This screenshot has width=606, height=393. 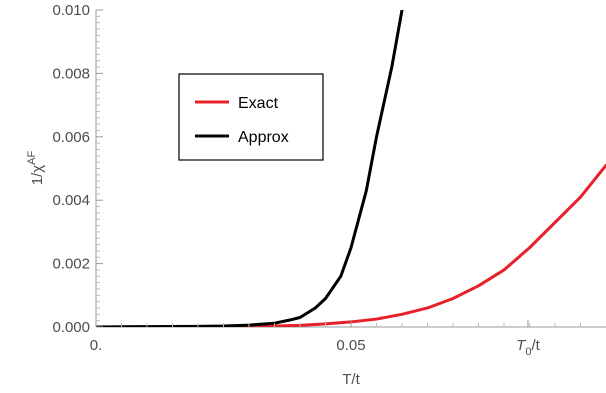 What do you see at coordinates (521, 345) in the screenshot?
I see `x-tick-label-base: T` at bounding box center [521, 345].